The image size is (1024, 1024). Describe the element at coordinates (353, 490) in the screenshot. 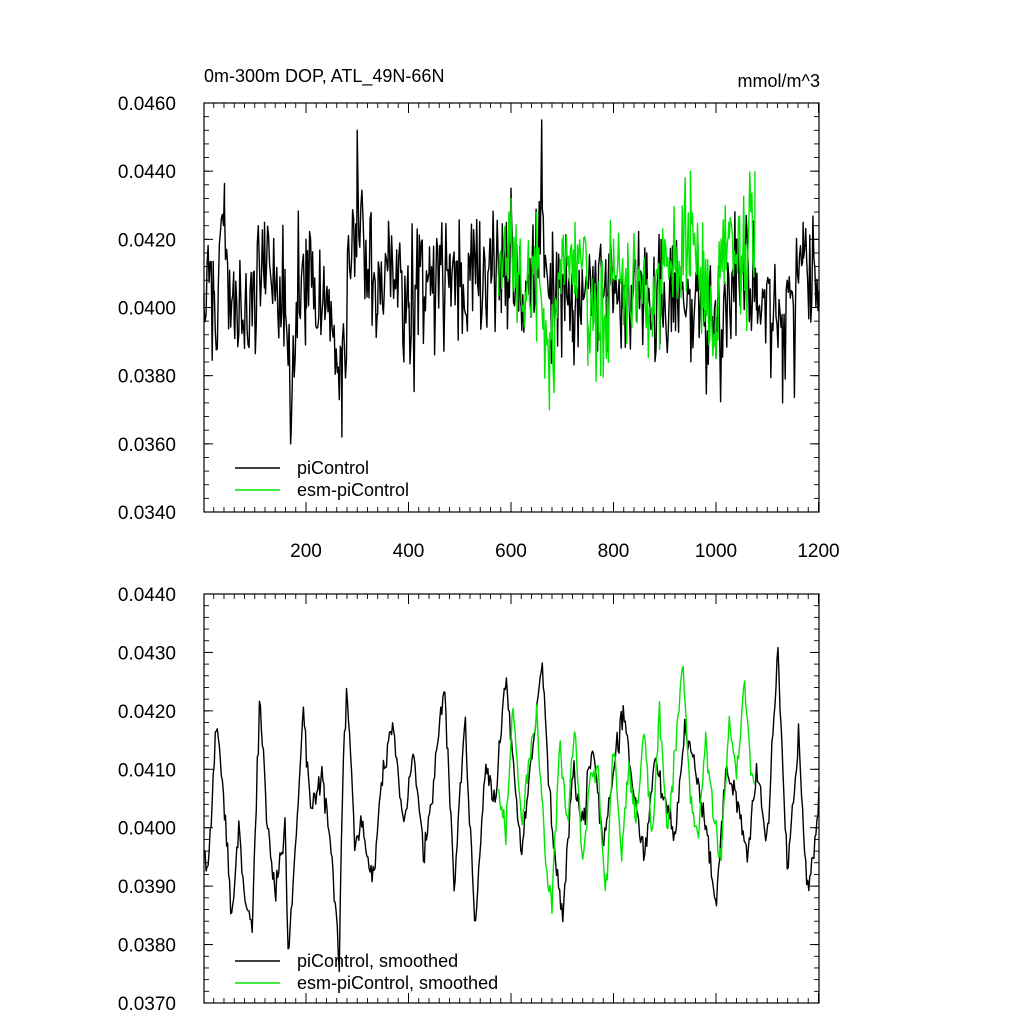

I see `legend-label: esm-piControl` at that location.